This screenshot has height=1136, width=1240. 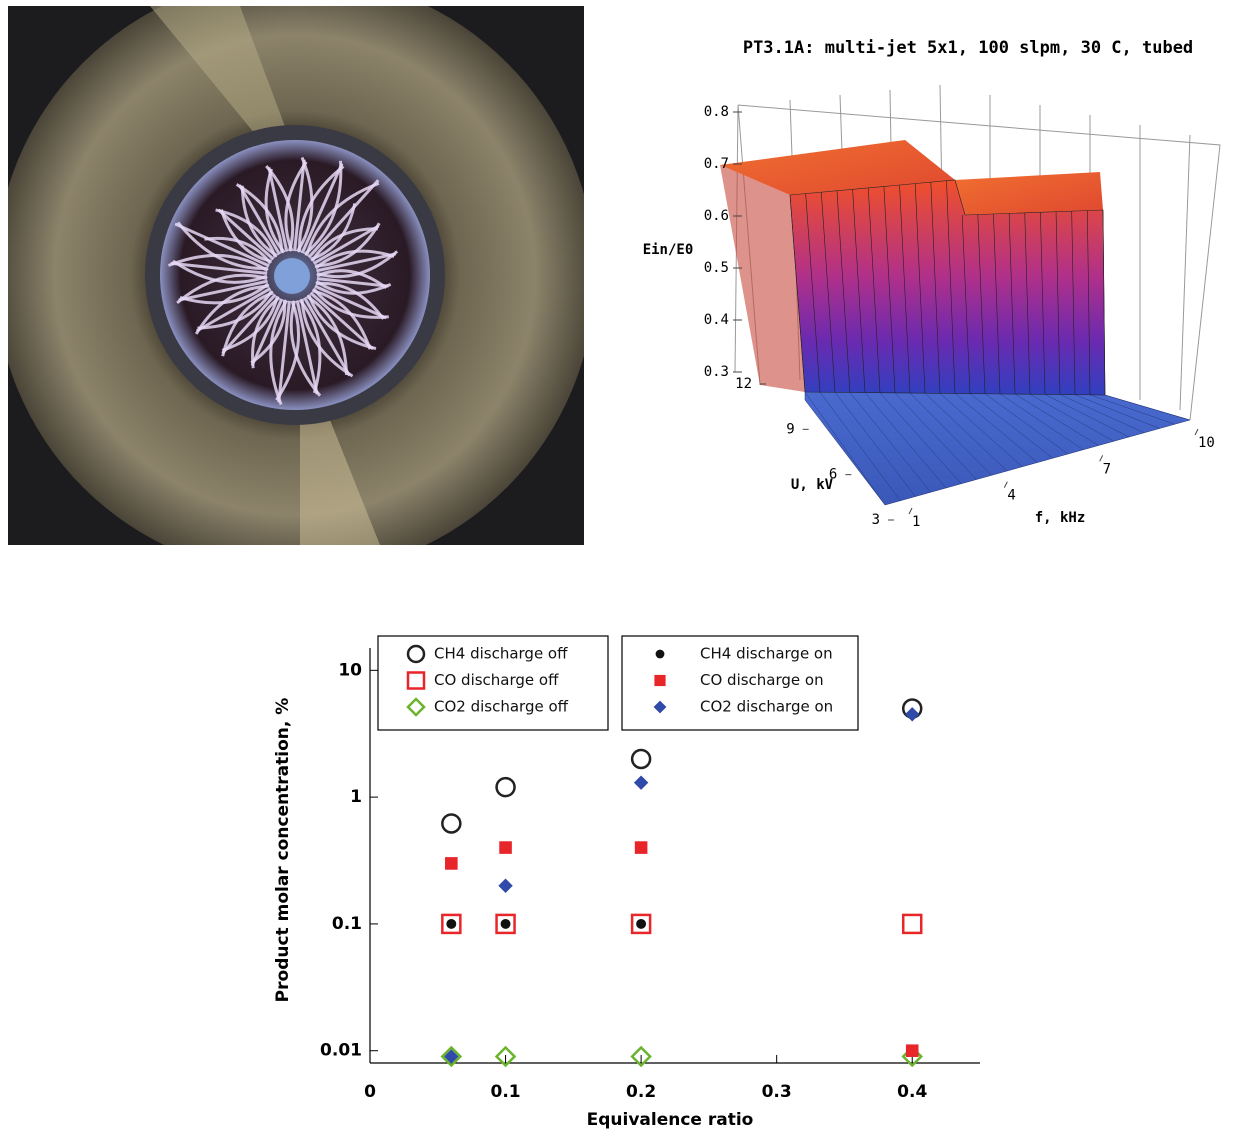 I want to click on z-tick-label: 0.5, so click(x=716, y=268).